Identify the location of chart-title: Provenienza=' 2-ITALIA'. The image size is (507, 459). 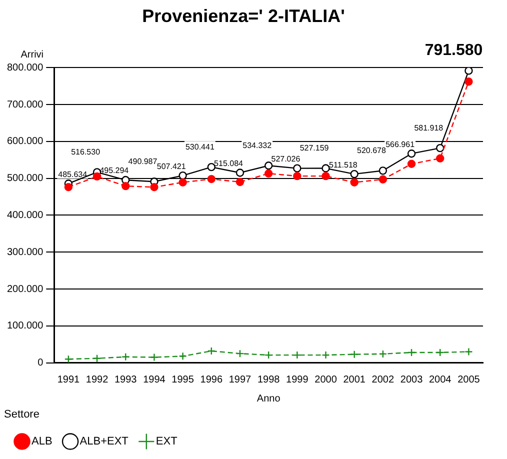
(243, 16).